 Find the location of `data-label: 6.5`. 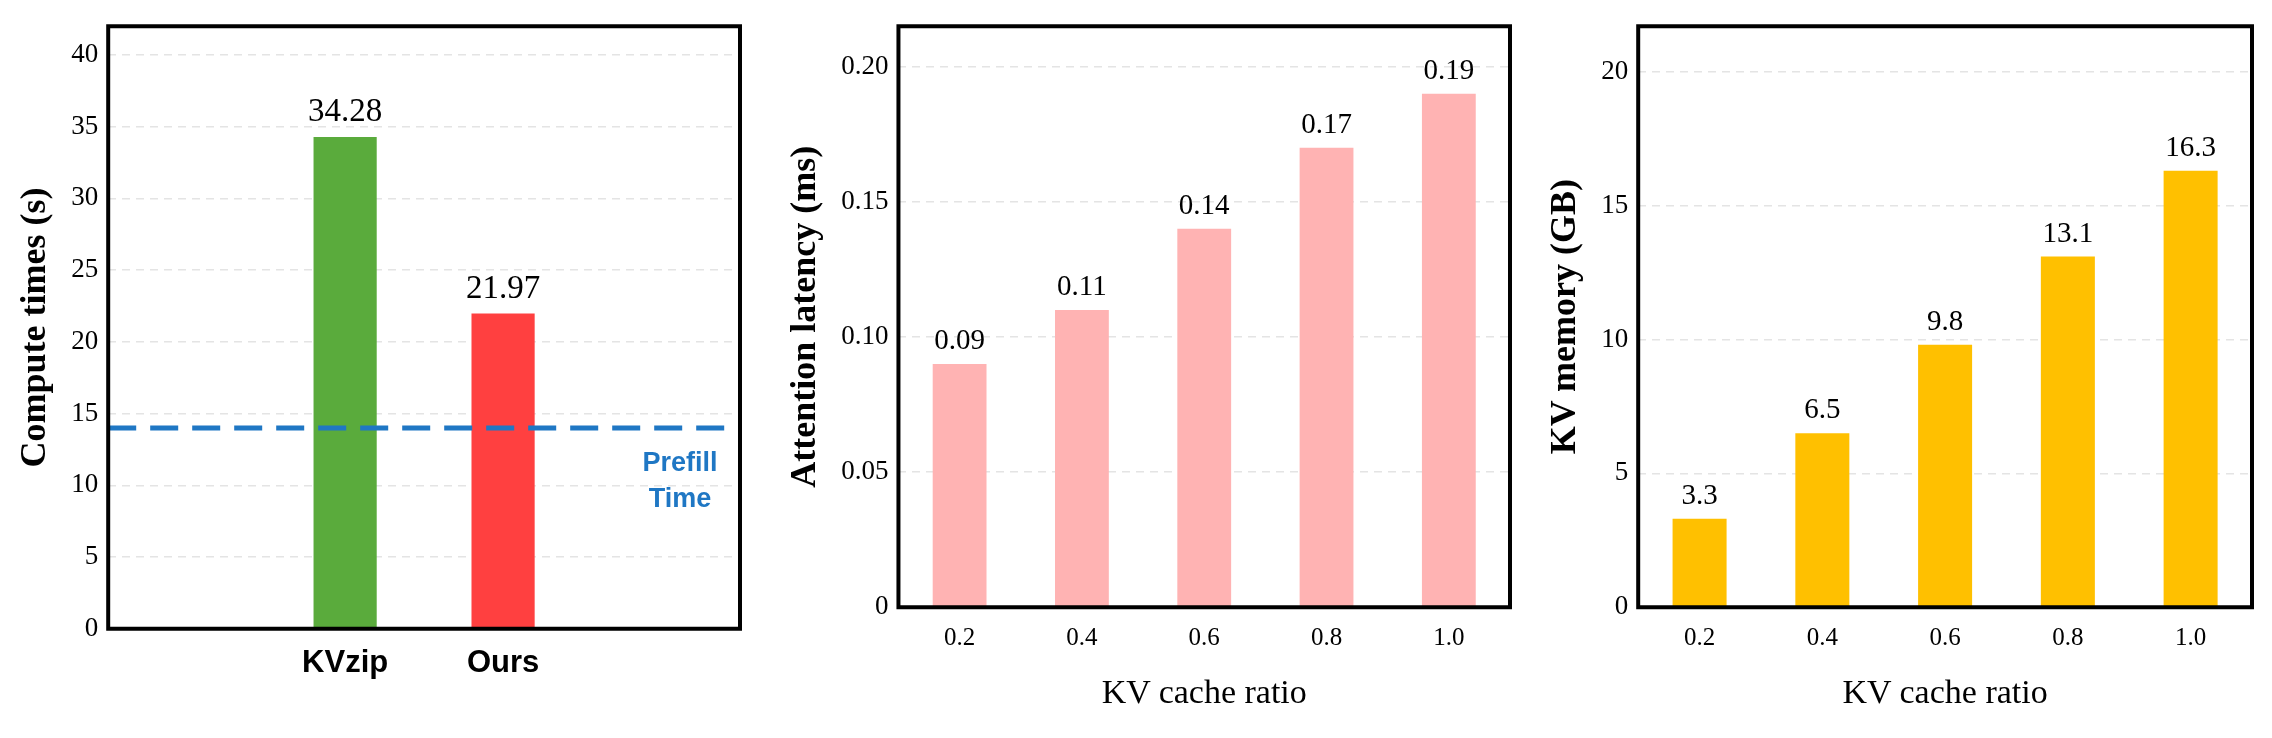

data-label: 6.5 is located at coordinates (1822, 408).